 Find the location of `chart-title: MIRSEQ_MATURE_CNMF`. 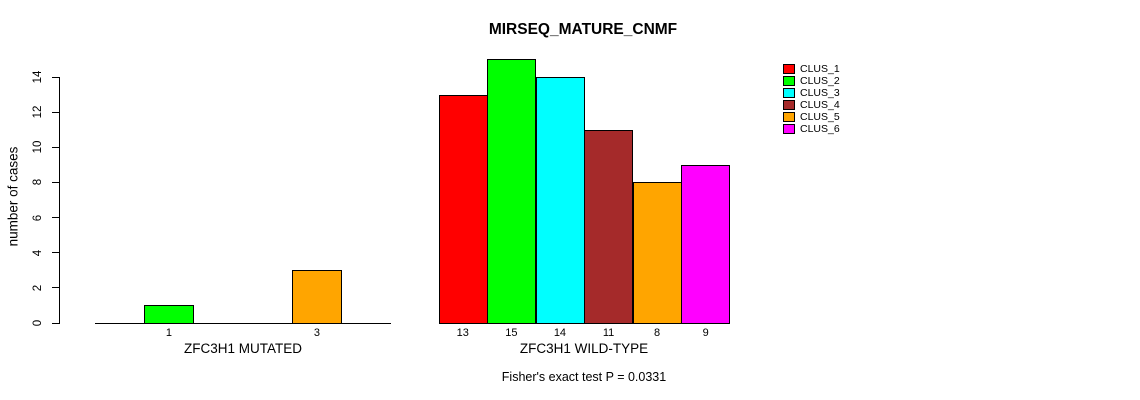

chart-title: MIRSEQ_MATURE_CNMF is located at coordinates (583, 29).